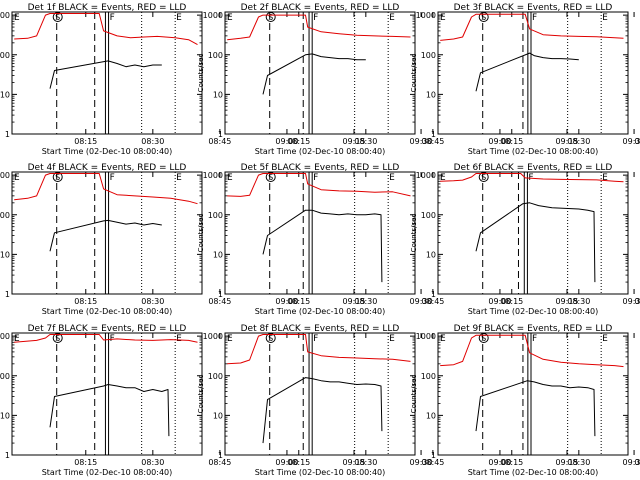 The width and height of the screenshot is (640, 480). Describe the element at coordinates (320, 8) in the screenshot. I see `panel-title: Det 2f BLACK = Events, RED = LLD` at that location.